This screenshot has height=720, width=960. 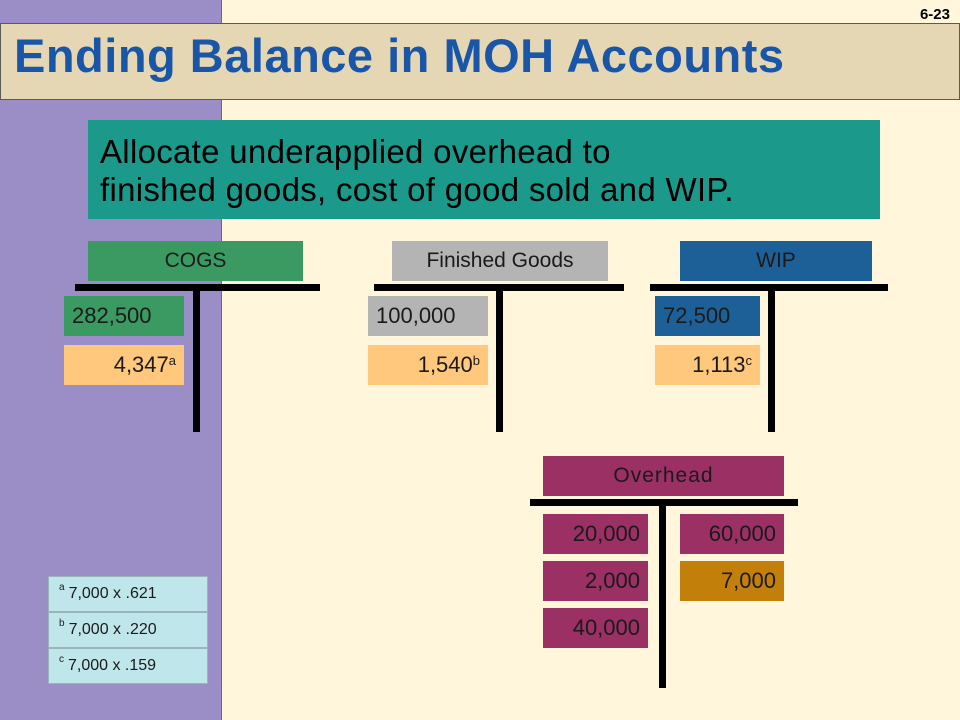 I want to click on cogs-debit-1: 282,500, so click(x=124, y=316).